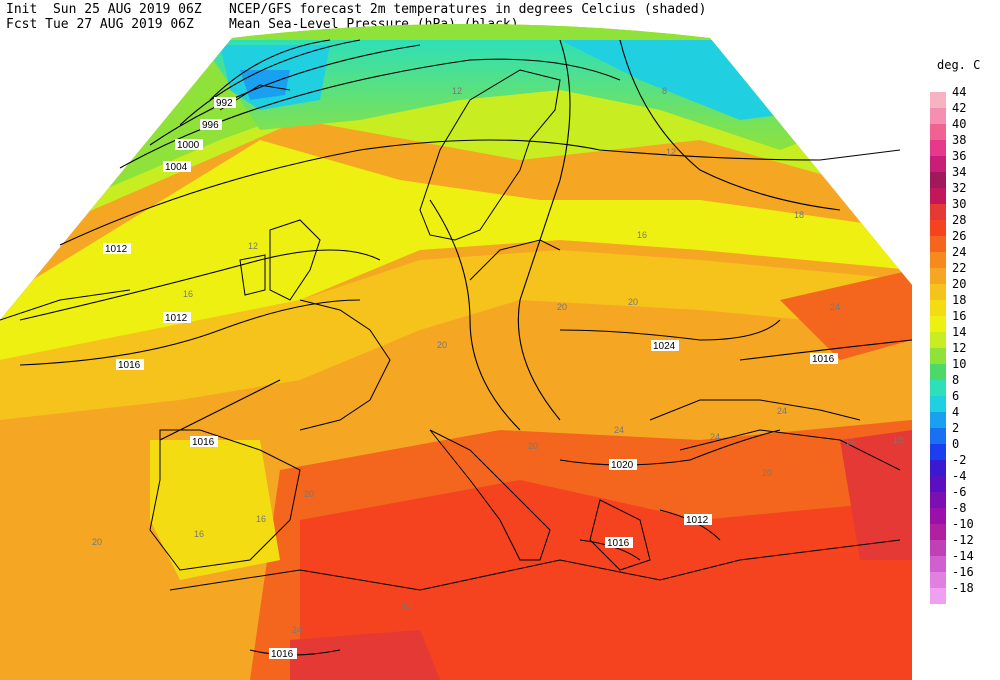 Image resolution: width=1000 pixels, height=680 pixels. What do you see at coordinates (622, 465) in the screenshot?
I see `isobar-label: 1020` at bounding box center [622, 465].